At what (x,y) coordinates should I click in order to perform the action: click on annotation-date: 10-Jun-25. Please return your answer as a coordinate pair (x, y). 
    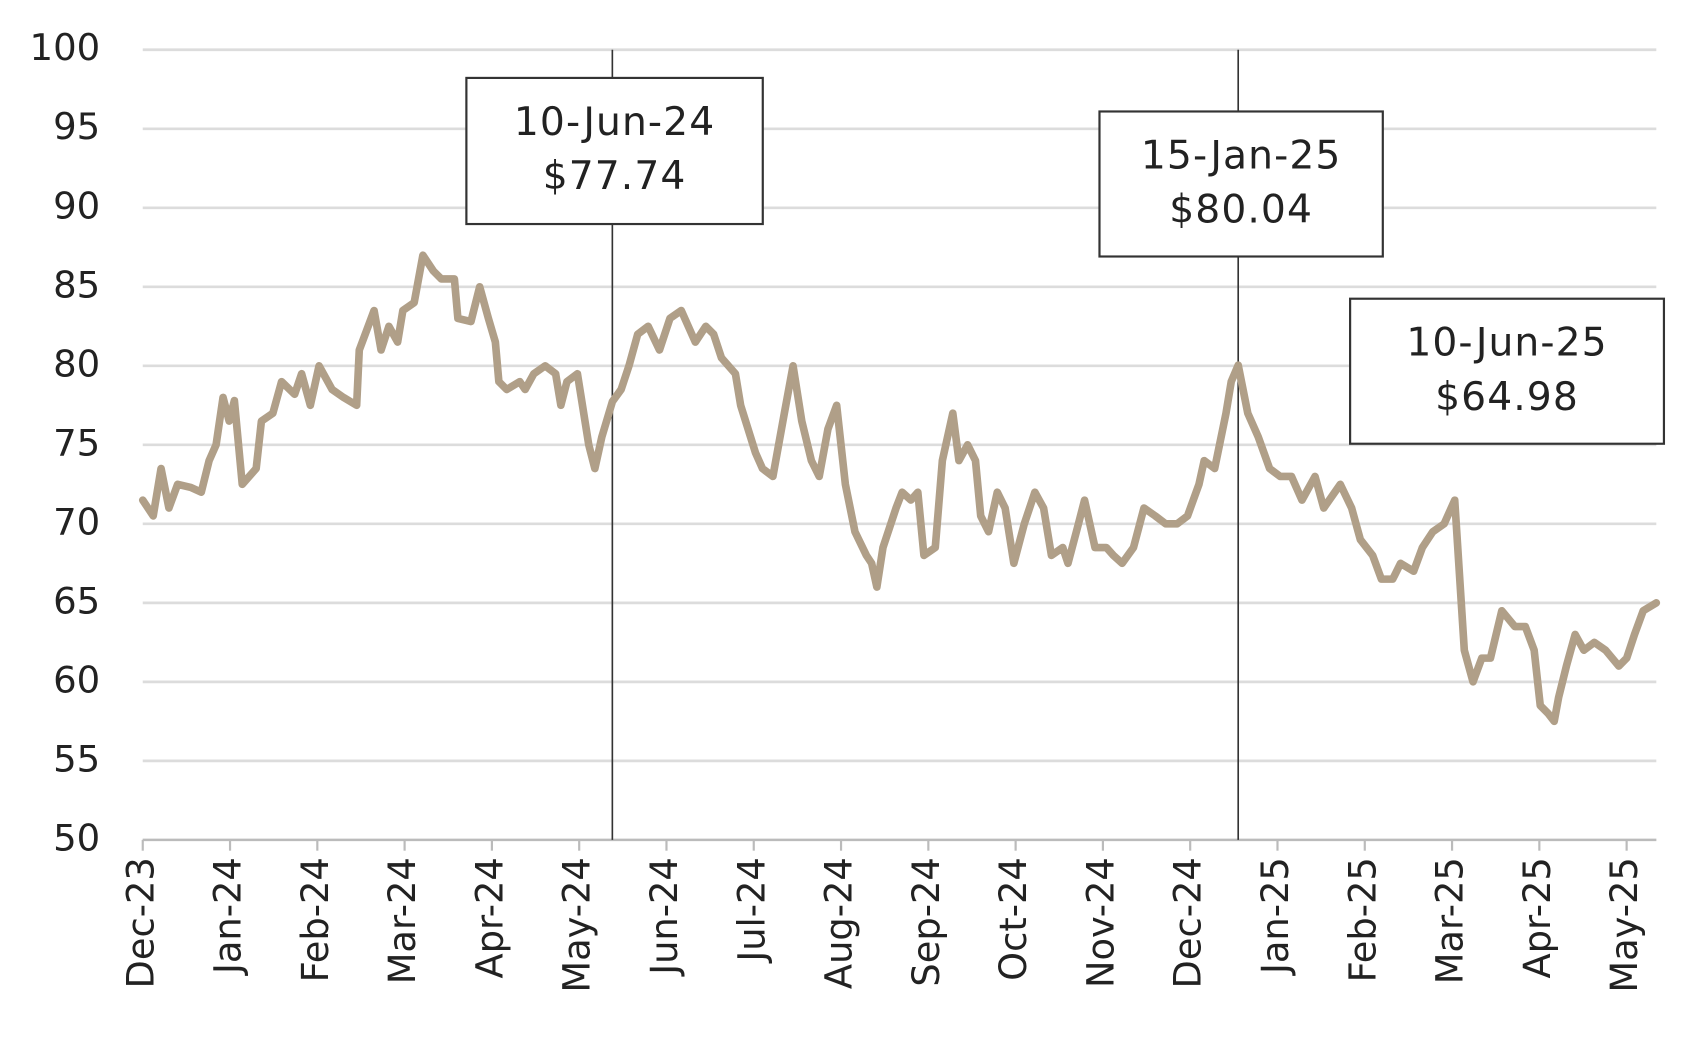
    Looking at the image, I should click on (1506, 343).